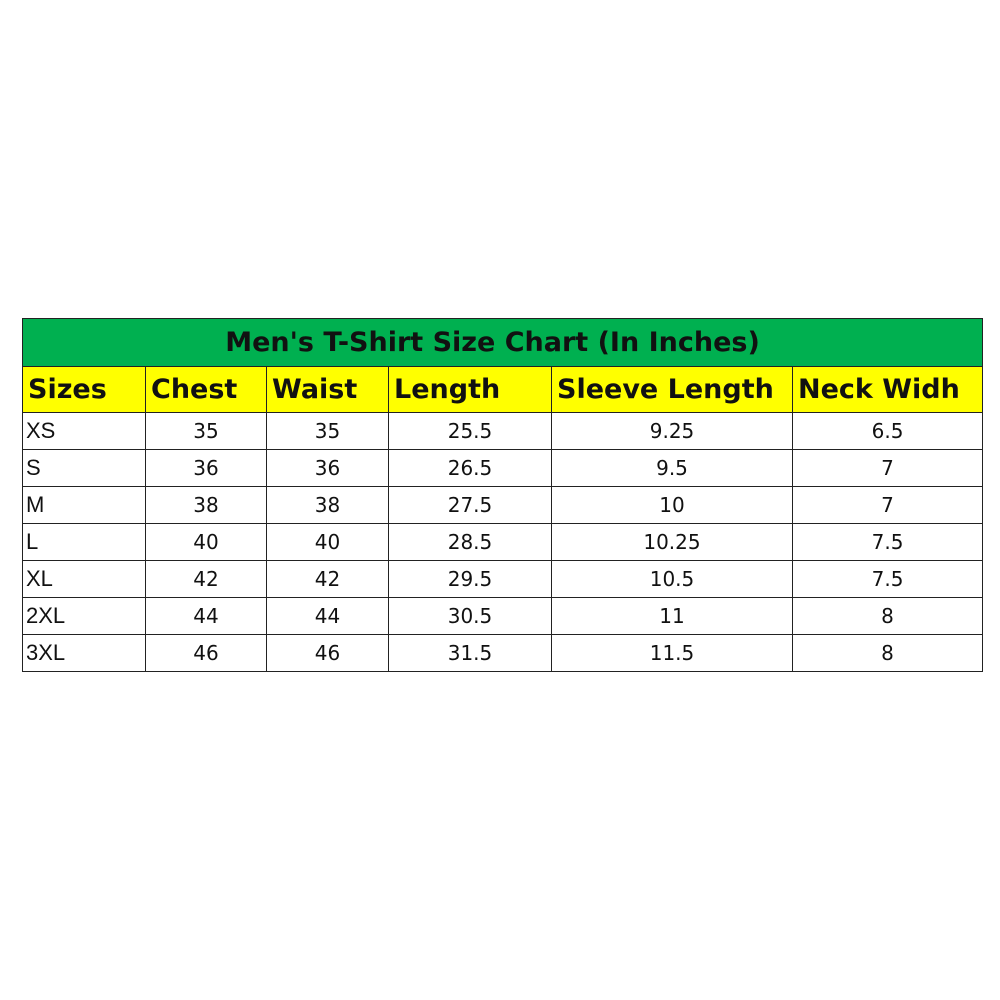  What do you see at coordinates (470, 468) in the screenshot?
I see `cell-length: 26.5` at bounding box center [470, 468].